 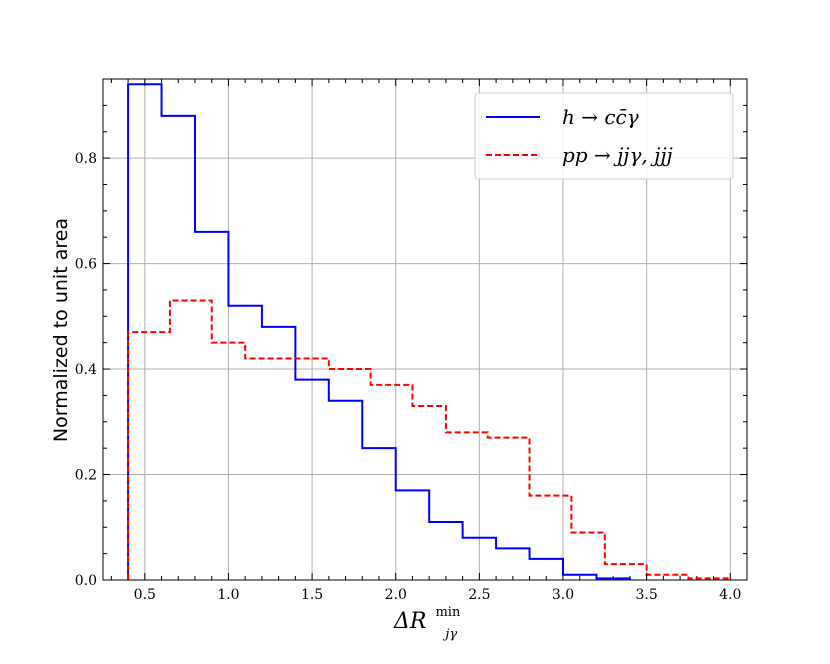 I want to click on x-axis-label: ΔR min jγ, so click(x=430, y=619).